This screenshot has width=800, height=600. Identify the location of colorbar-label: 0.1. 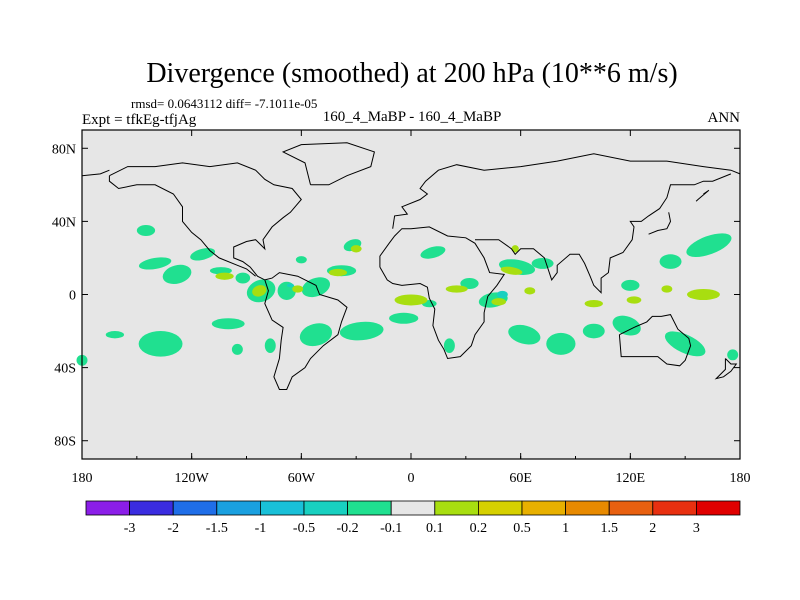
(435, 528).